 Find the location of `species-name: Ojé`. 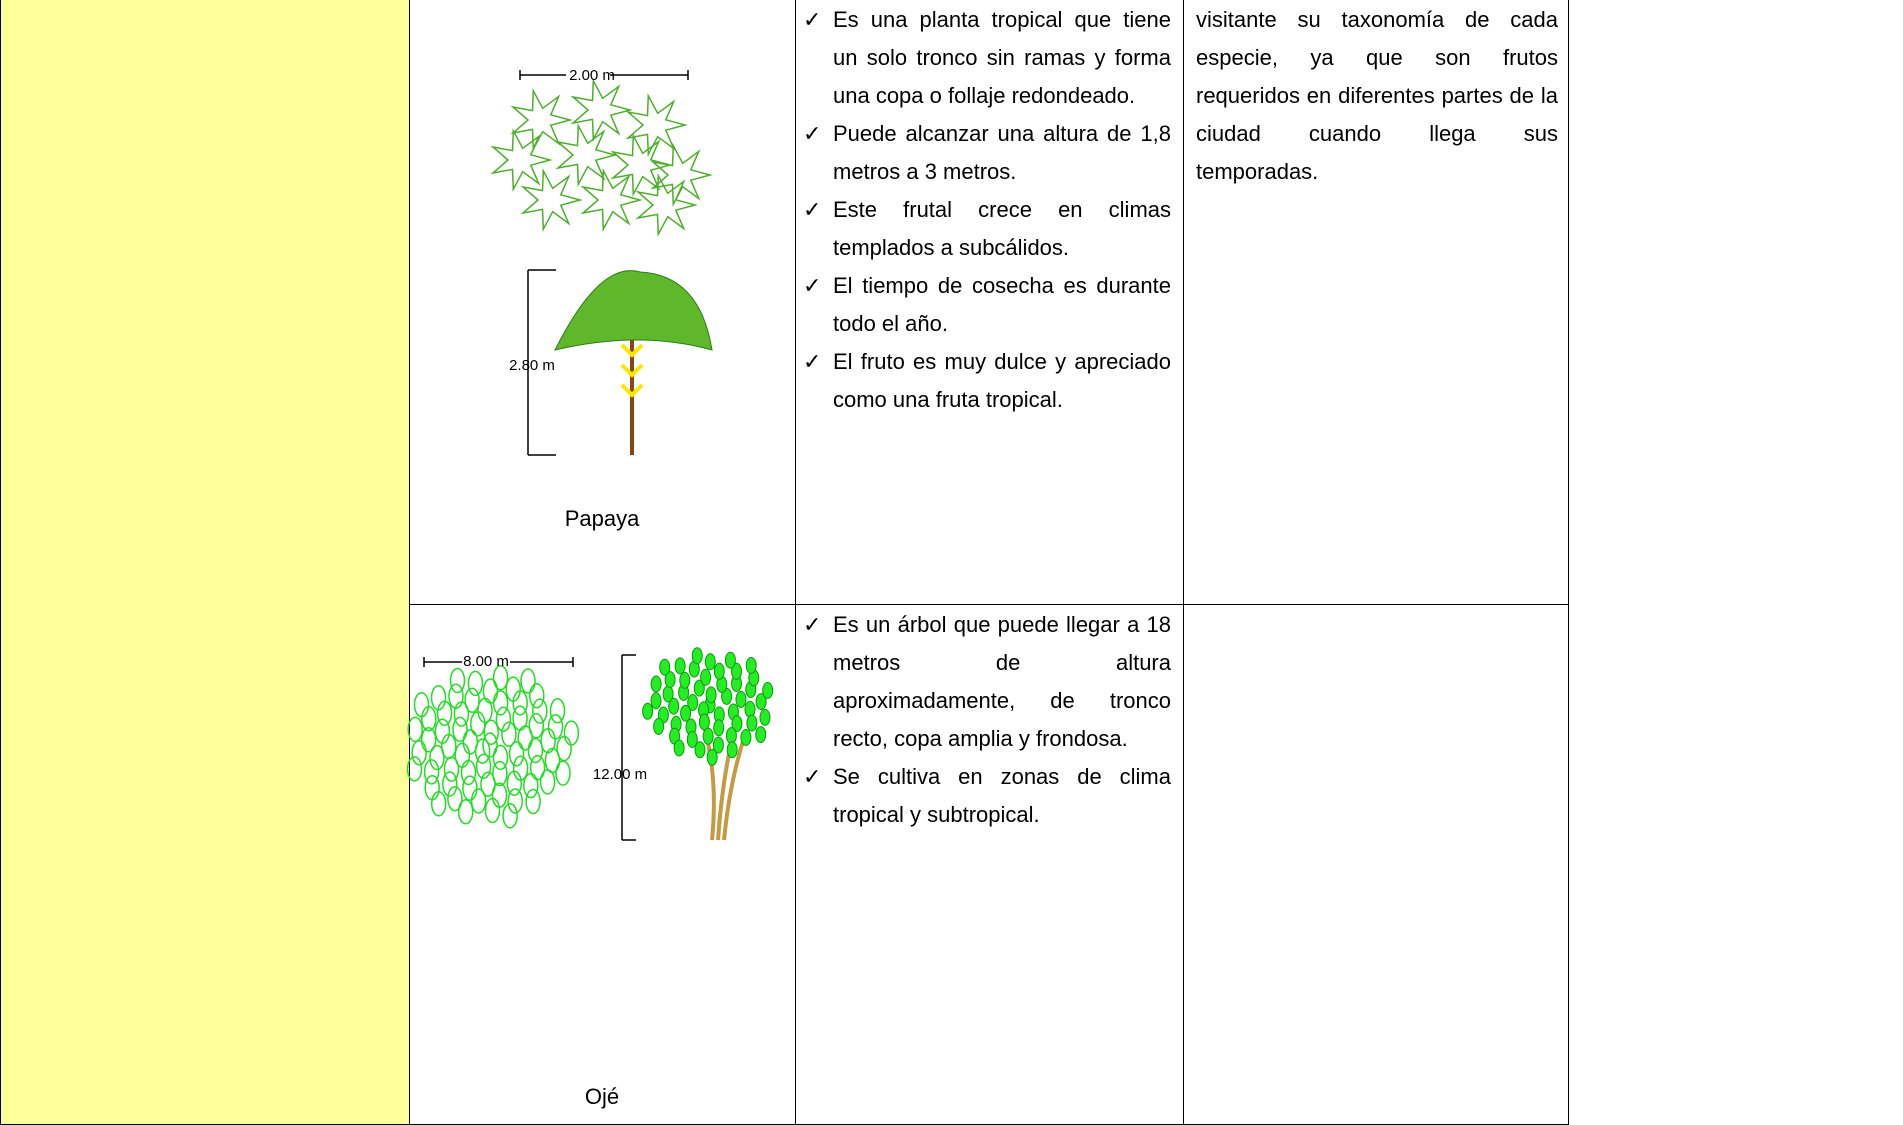

species-name: Ojé is located at coordinates (602, 1096).